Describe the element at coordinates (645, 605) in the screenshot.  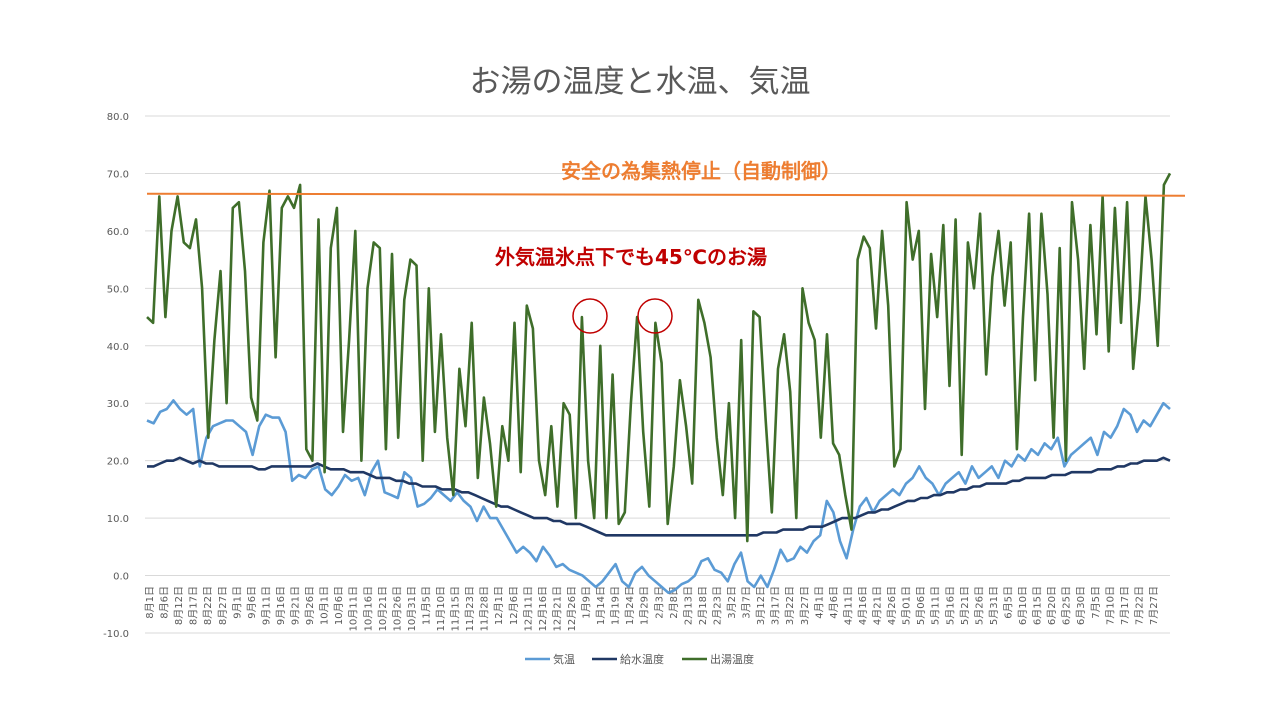
I see `x-tick-label: 1月29日` at that location.